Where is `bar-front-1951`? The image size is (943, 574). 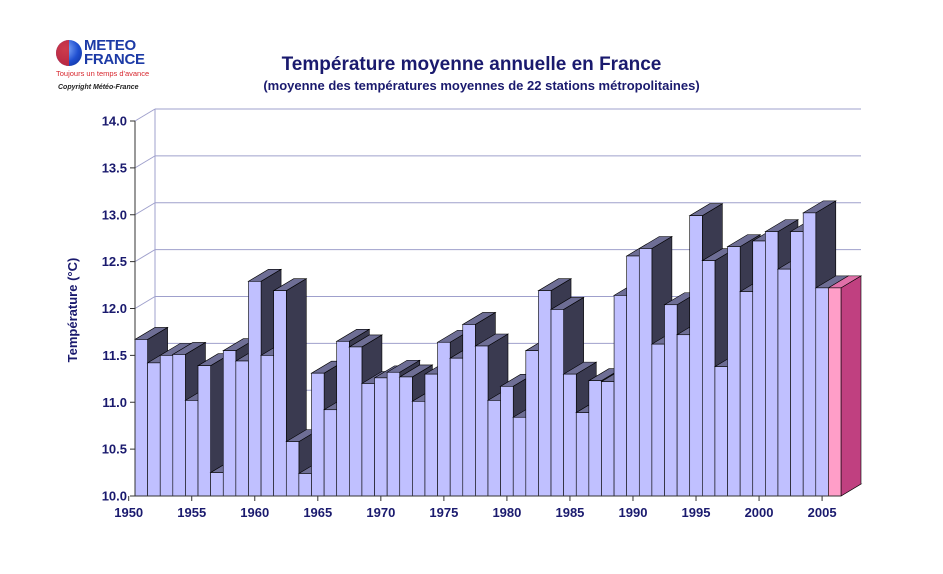 bar-front-1951 is located at coordinates (141, 418).